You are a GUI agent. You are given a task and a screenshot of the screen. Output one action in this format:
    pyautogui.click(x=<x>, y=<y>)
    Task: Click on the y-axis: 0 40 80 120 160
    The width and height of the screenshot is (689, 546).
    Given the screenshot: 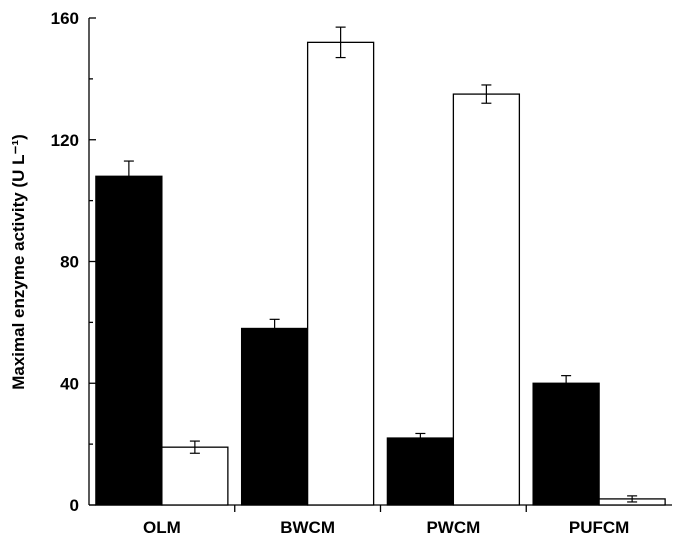 What is the action you would take?
    pyautogui.click(x=73, y=262)
    